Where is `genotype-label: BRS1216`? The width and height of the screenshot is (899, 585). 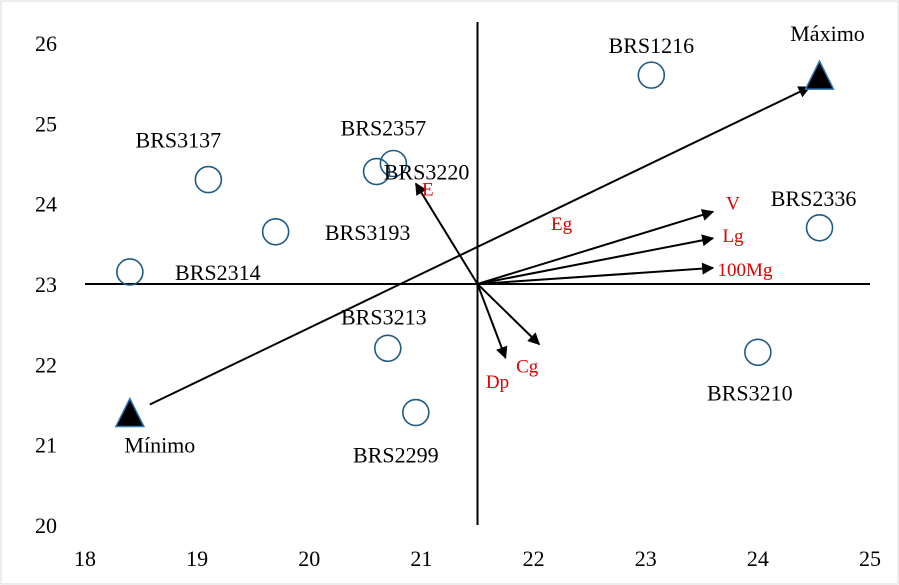 genotype-label: BRS1216 is located at coordinates (652, 45).